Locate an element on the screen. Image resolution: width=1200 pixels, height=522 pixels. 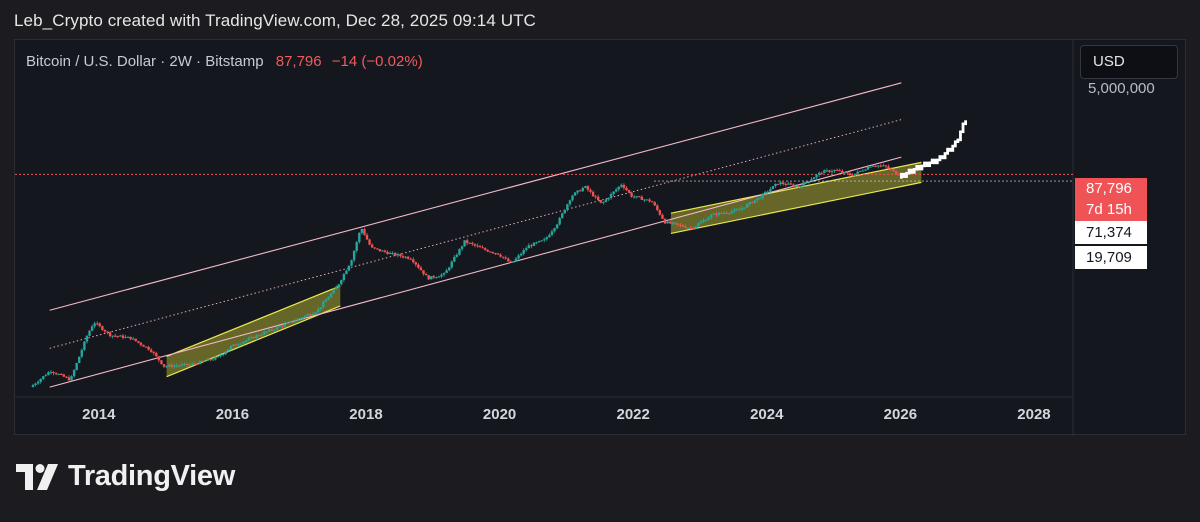
tradingview-logo: TradingView is located at coordinates (125, 476).